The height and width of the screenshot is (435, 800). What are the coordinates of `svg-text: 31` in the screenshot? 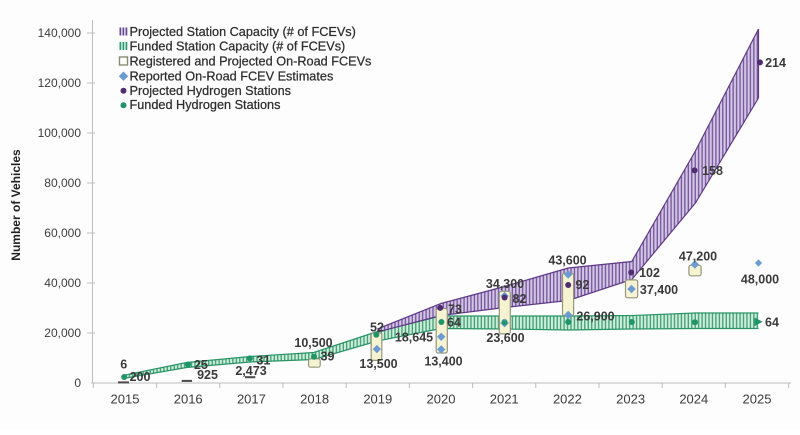 It's located at (264, 360).